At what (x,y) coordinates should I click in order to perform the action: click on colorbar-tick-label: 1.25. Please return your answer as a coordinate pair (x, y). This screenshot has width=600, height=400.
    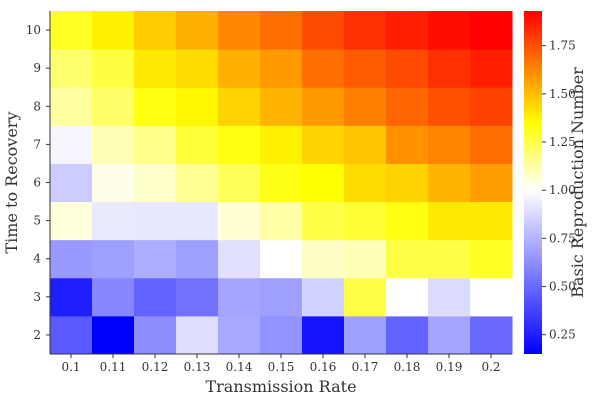
    Looking at the image, I should click on (562, 142).